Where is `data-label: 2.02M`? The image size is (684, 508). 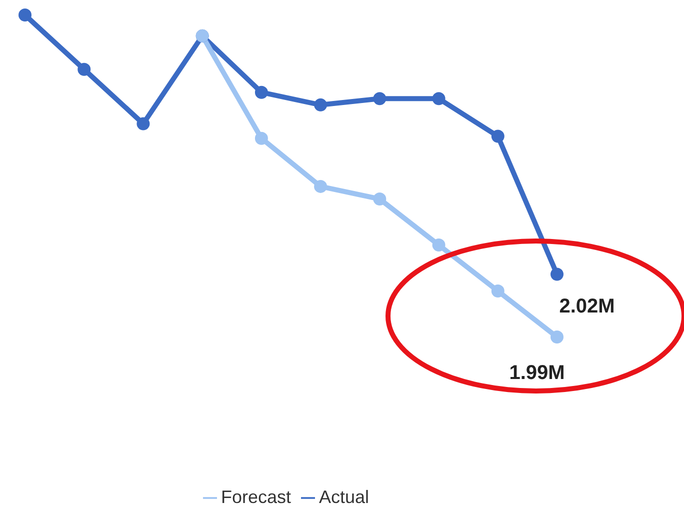
data-label: 2.02M is located at coordinates (587, 306).